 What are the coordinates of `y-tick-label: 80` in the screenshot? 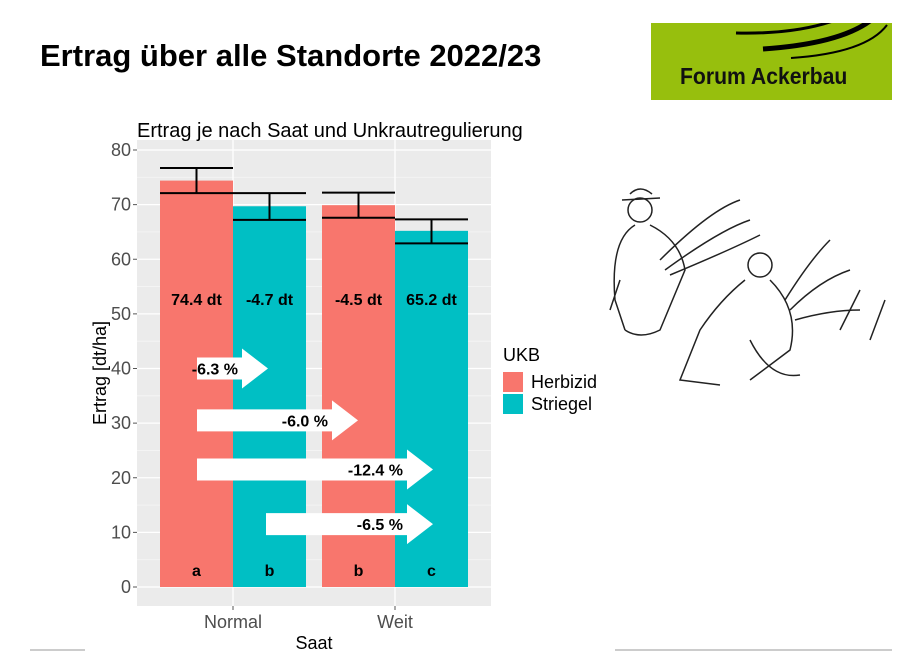 It's located at (121, 150).